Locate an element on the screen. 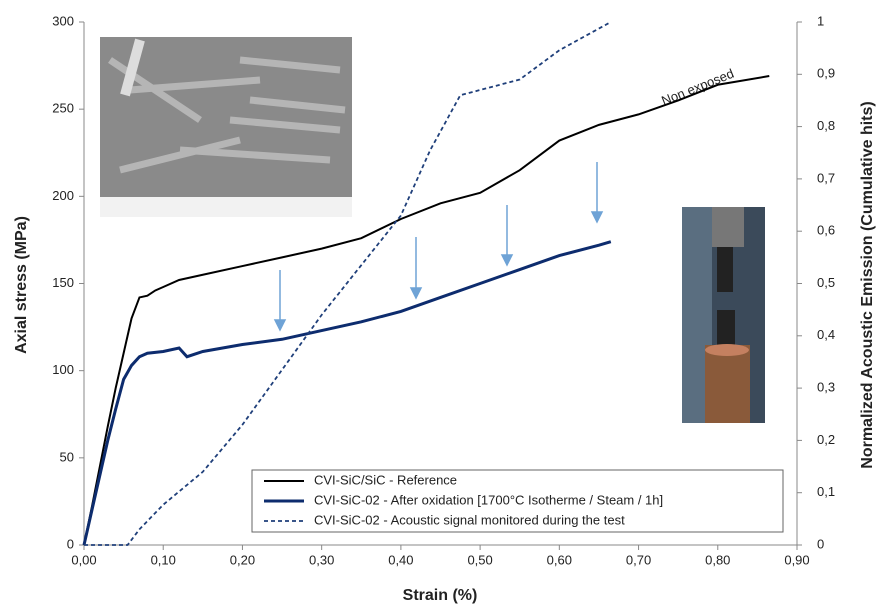 This screenshot has height=615, width=882. y2-tick-label: 0,7 is located at coordinates (826, 177).